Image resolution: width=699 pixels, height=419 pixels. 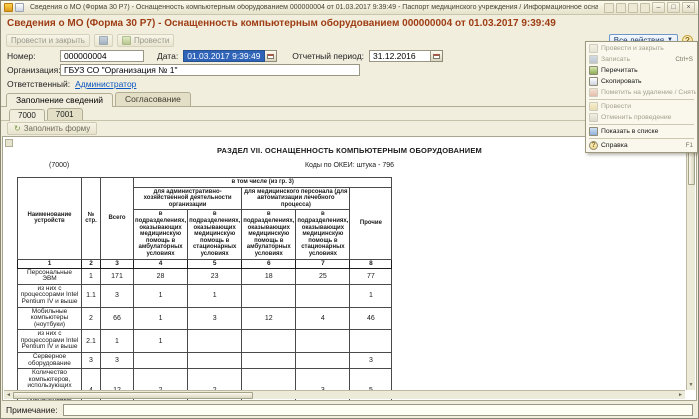 What do you see at coordinates (691, 385) in the screenshot?
I see `scroll-down-icon: ▼` at bounding box center [691, 385].